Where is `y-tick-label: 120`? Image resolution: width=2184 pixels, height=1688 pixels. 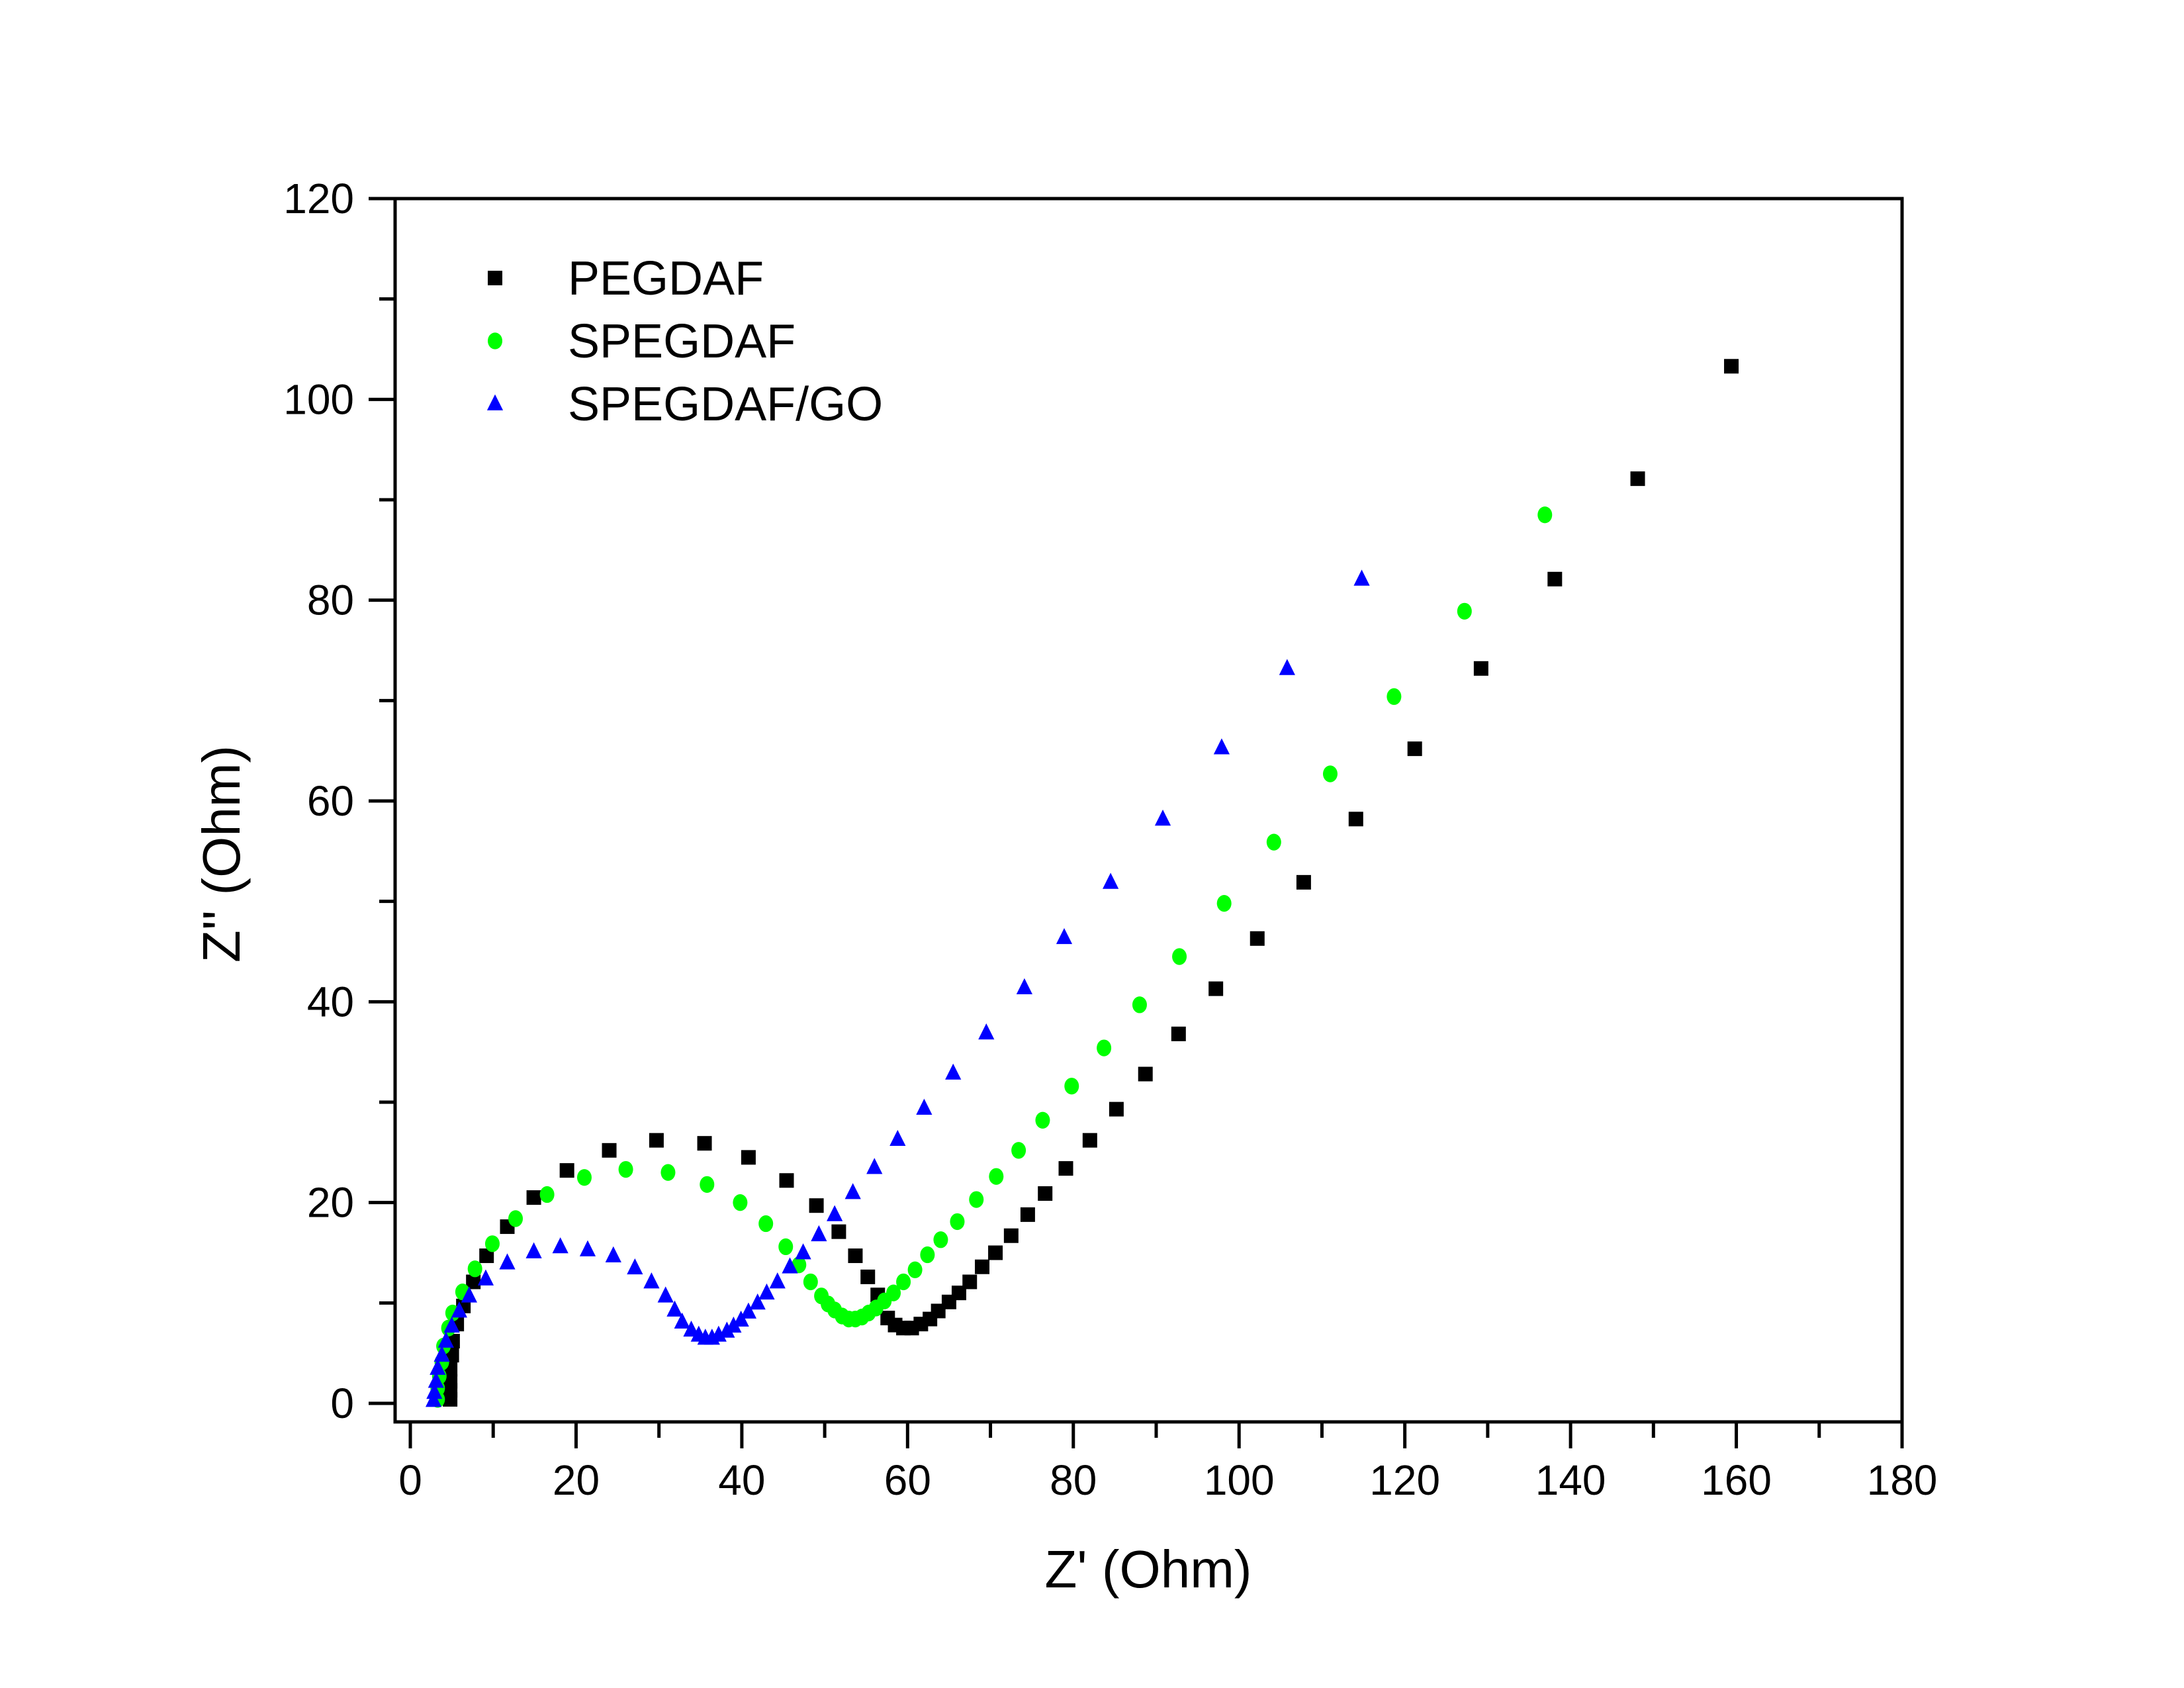 y-tick-label: 120 is located at coordinates (318, 198).